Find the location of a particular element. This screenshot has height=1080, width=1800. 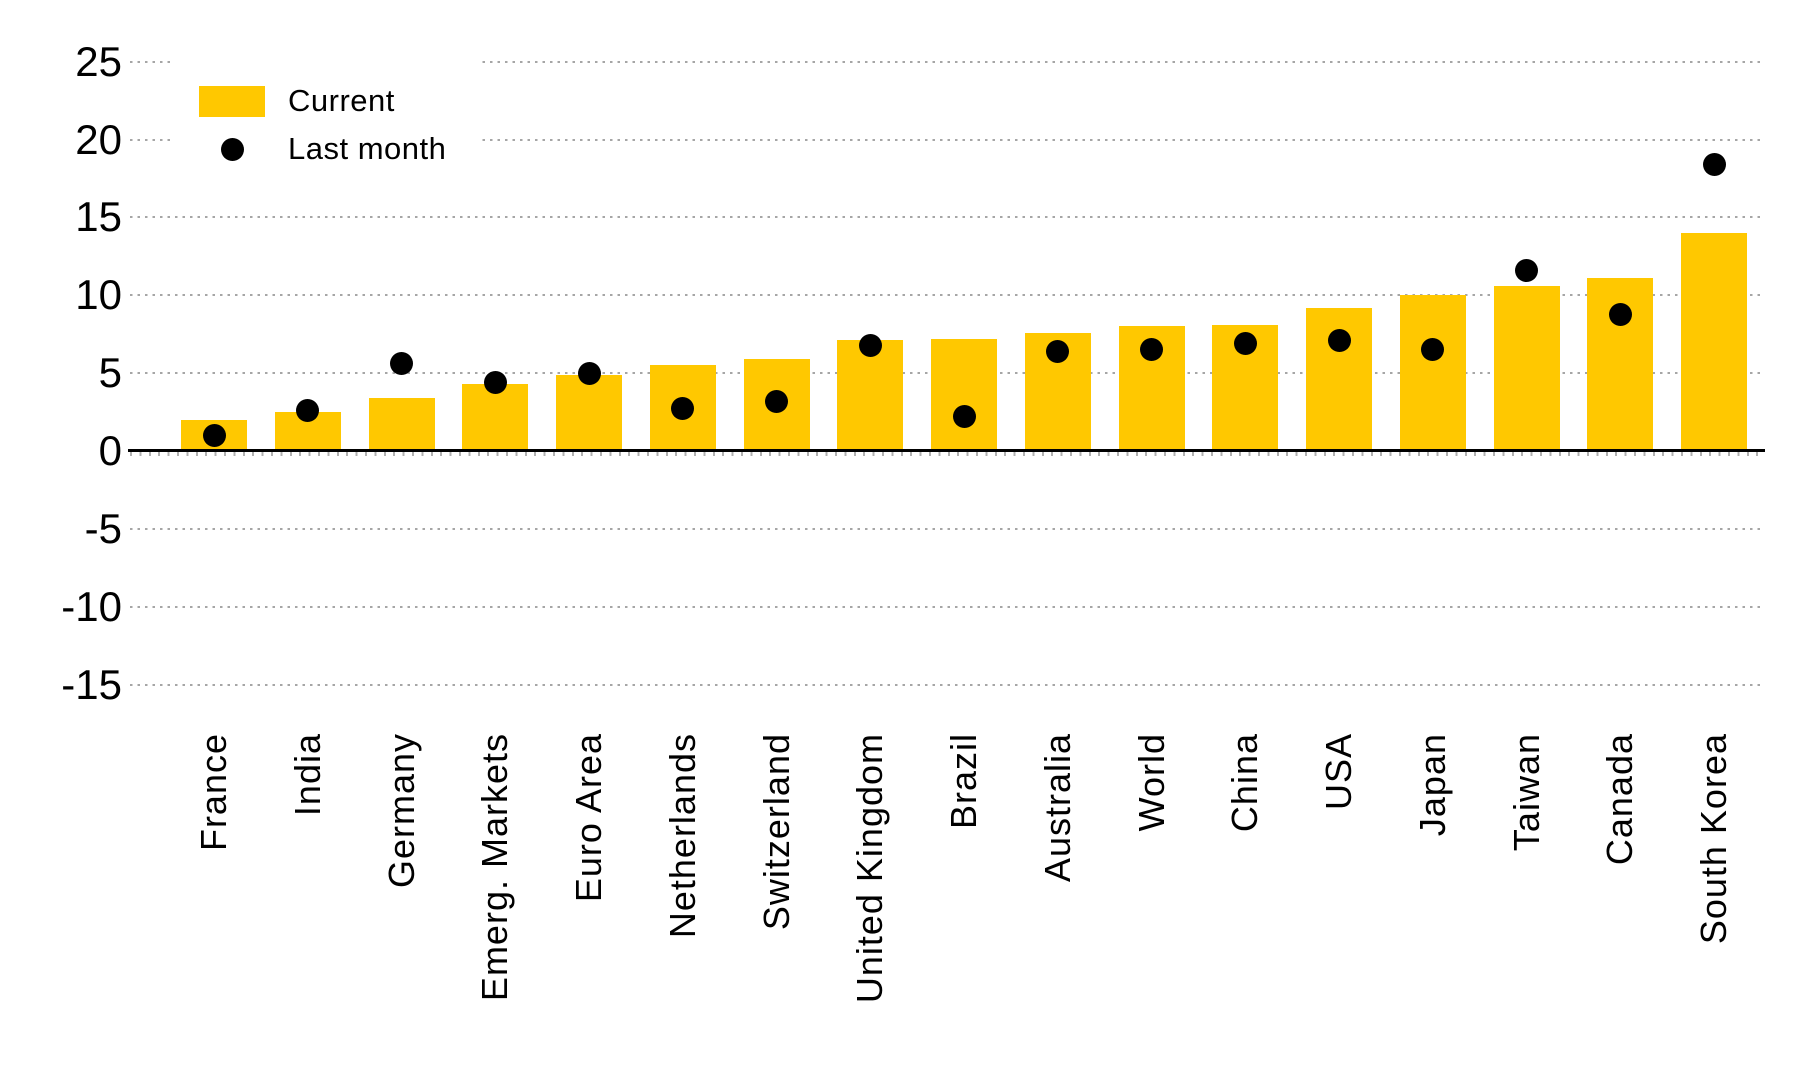

y-tick-label-0: 0 is located at coordinates (110, 450).